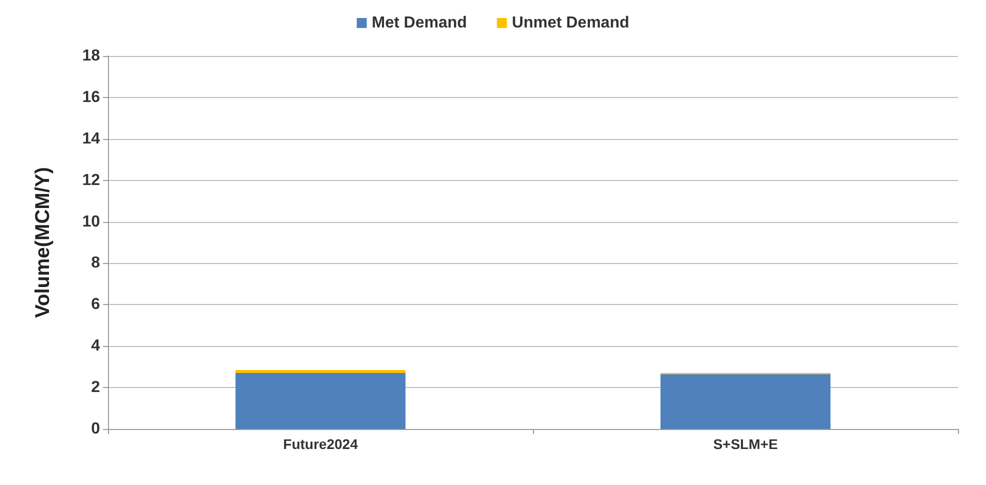 Image resolution: width=986 pixels, height=485 pixels. What do you see at coordinates (91, 221) in the screenshot?
I see `y-tick-label: 10` at bounding box center [91, 221].